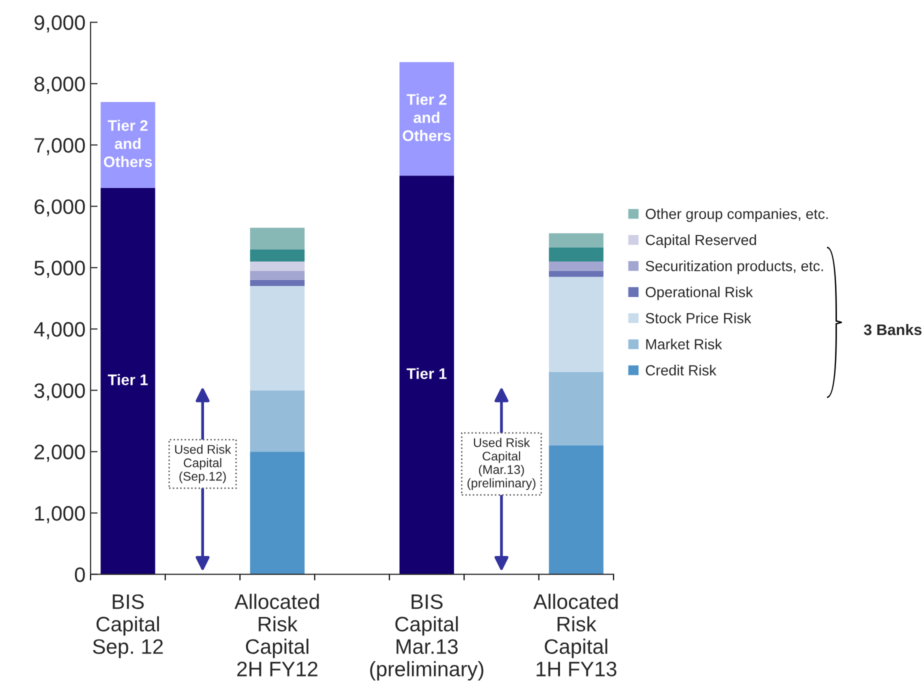 The height and width of the screenshot is (697, 924). I want to click on annotation: Used Risk Capital (Mar.13) (preliminary), so click(502, 464).